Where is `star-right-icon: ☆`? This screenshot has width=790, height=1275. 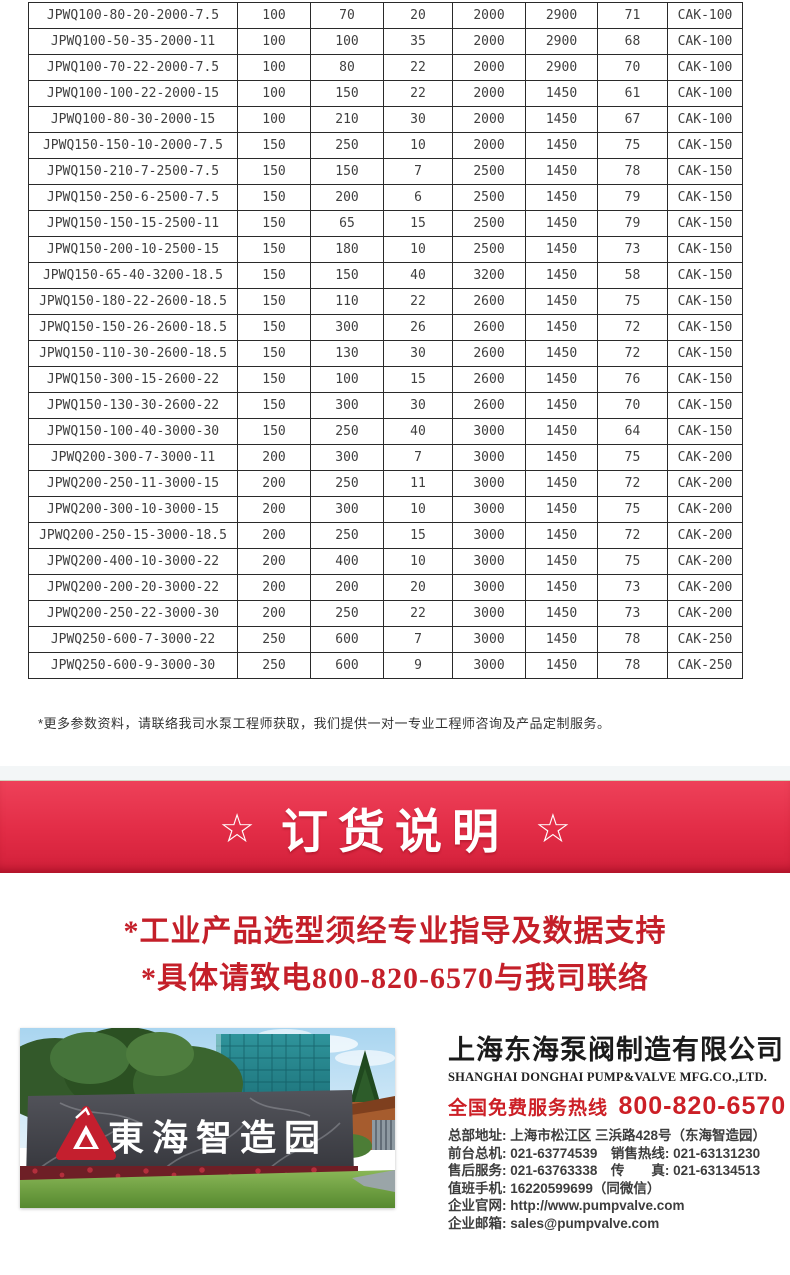 star-right-icon: ☆ is located at coordinates (553, 829).